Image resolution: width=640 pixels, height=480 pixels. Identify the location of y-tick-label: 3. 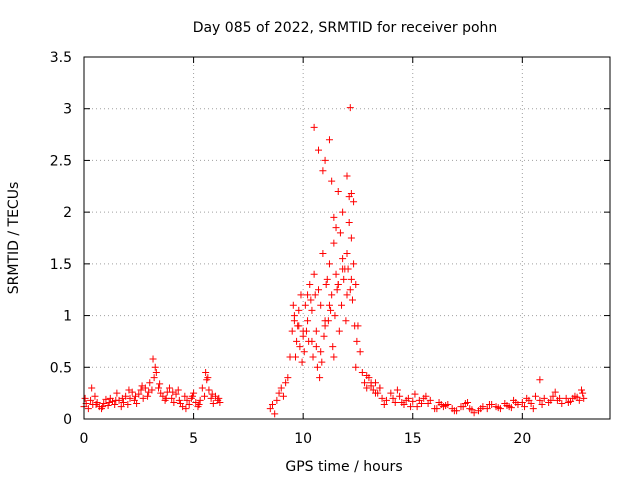
(67, 110).